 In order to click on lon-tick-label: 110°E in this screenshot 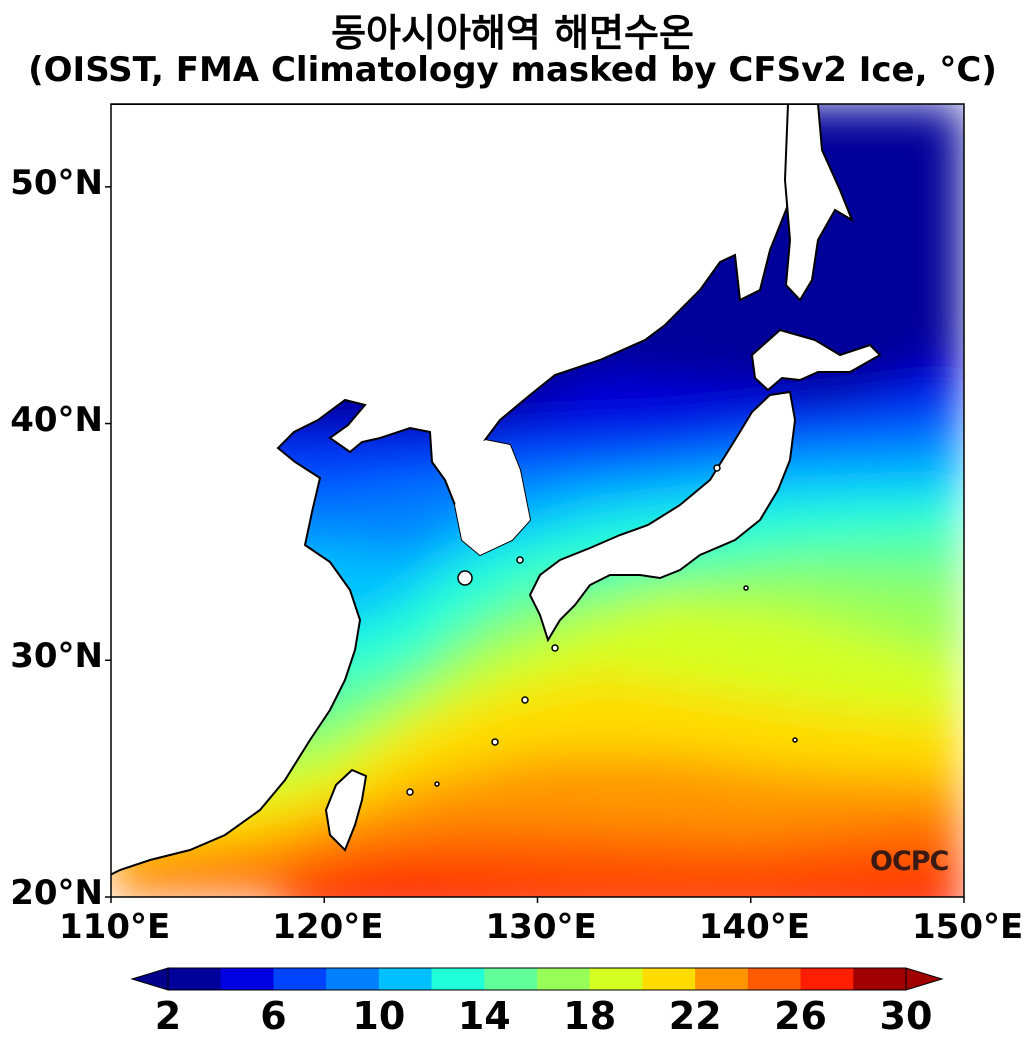, I will do `click(115, 927)`.